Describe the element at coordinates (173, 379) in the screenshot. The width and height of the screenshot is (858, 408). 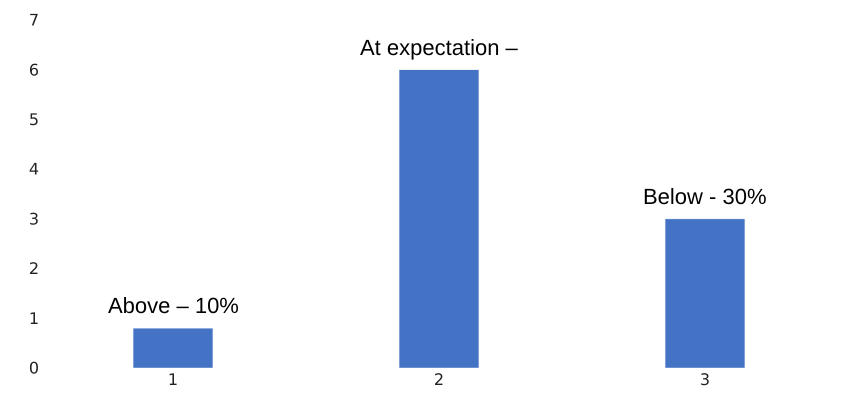
I see `x-tick-label: 1` at that location.